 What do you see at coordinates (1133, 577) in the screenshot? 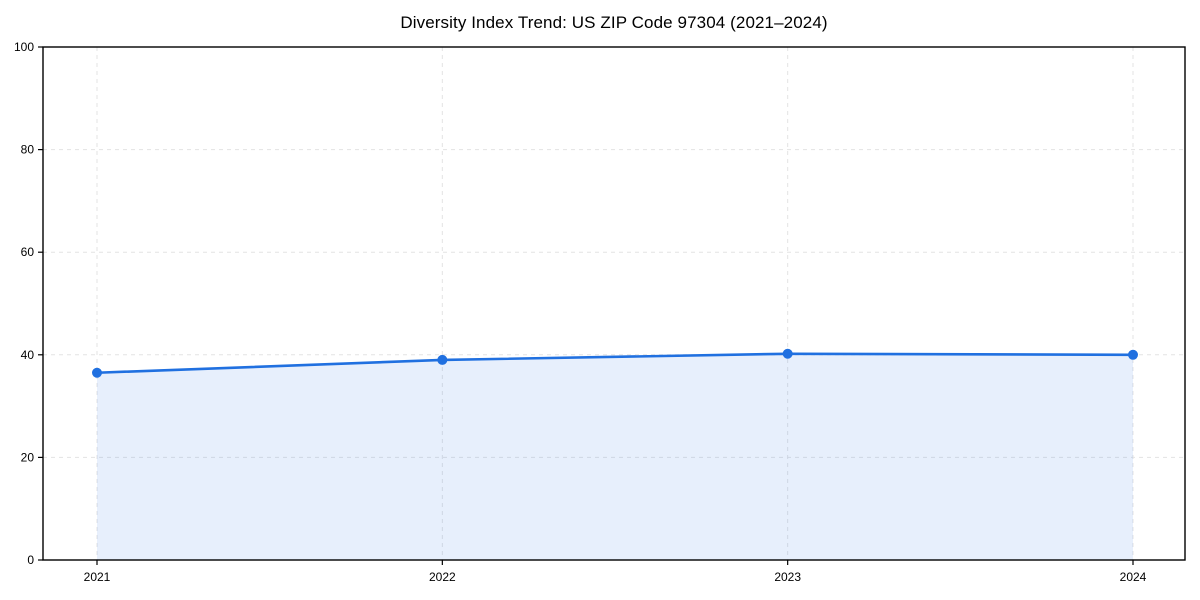
I see `x-tick-label-2024: 2024` at bounding box center [1133, 577].